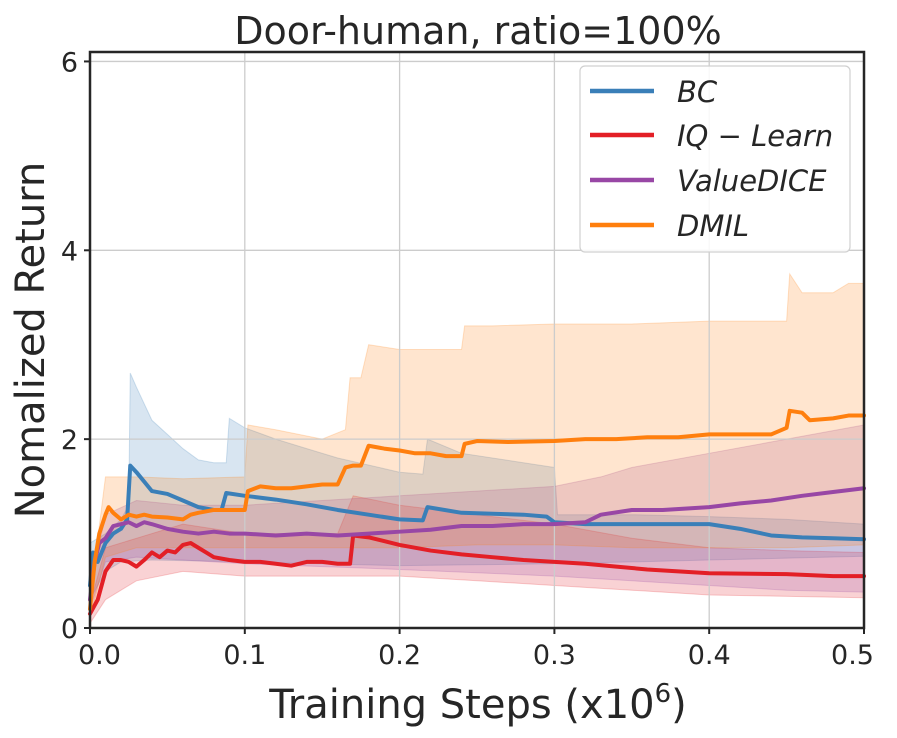 The image size is (897, 738). I want to click on x-axis-label: Training Steps (x106), so click(477, 703).